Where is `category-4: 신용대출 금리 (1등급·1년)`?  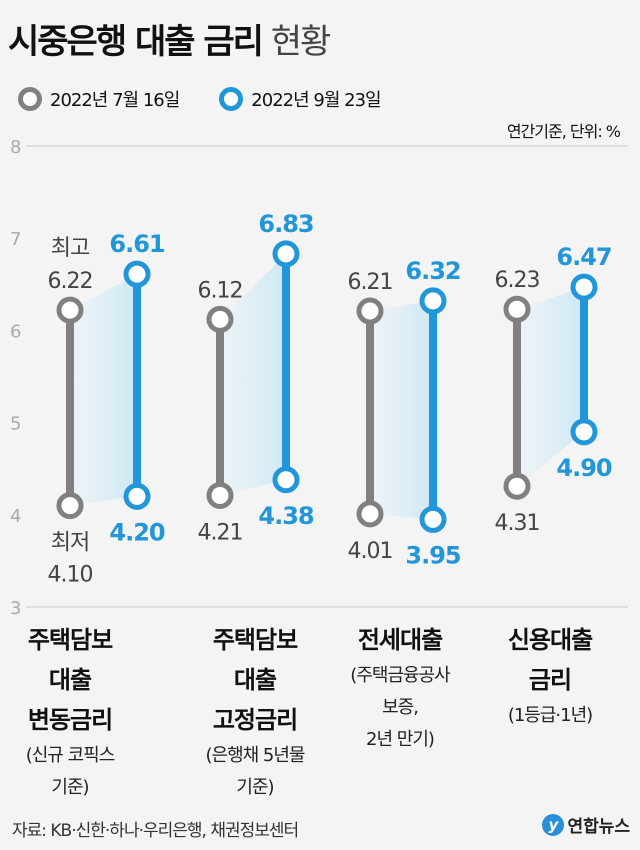 category-4: 신용대출 금리 (1등급·1년) is located at coordinates (550, 676).